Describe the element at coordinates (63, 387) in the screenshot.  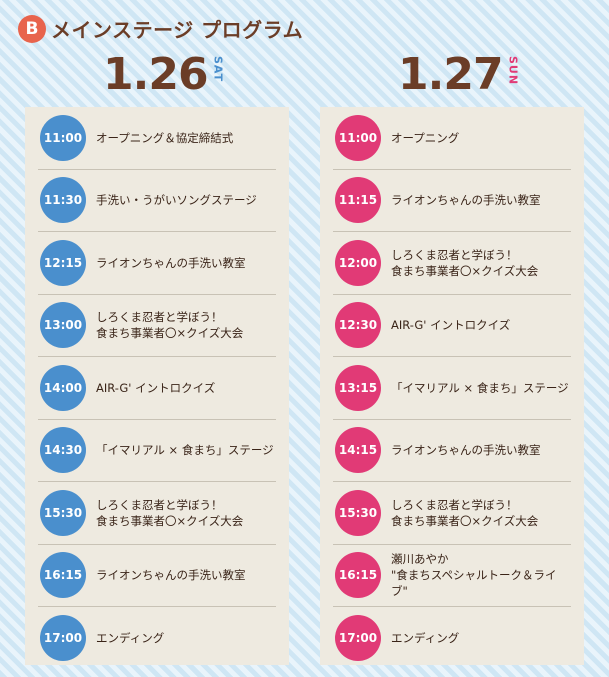
I see `time-badge: 14:00` at that location.